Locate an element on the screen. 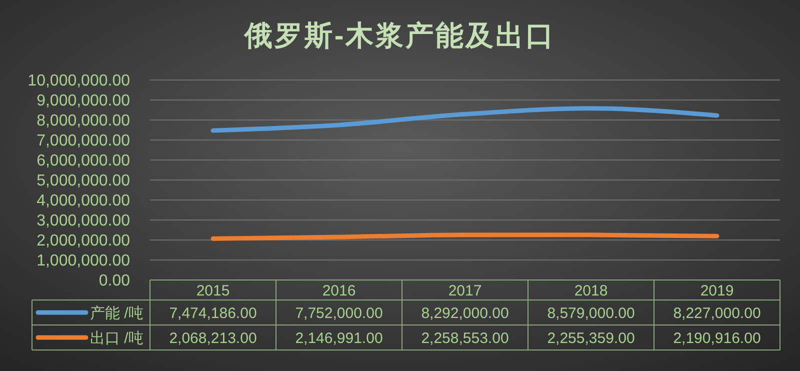 This screenshot has width=800, height=371. data-label: 7,474,186.00 is located at coordinates (213, 313).